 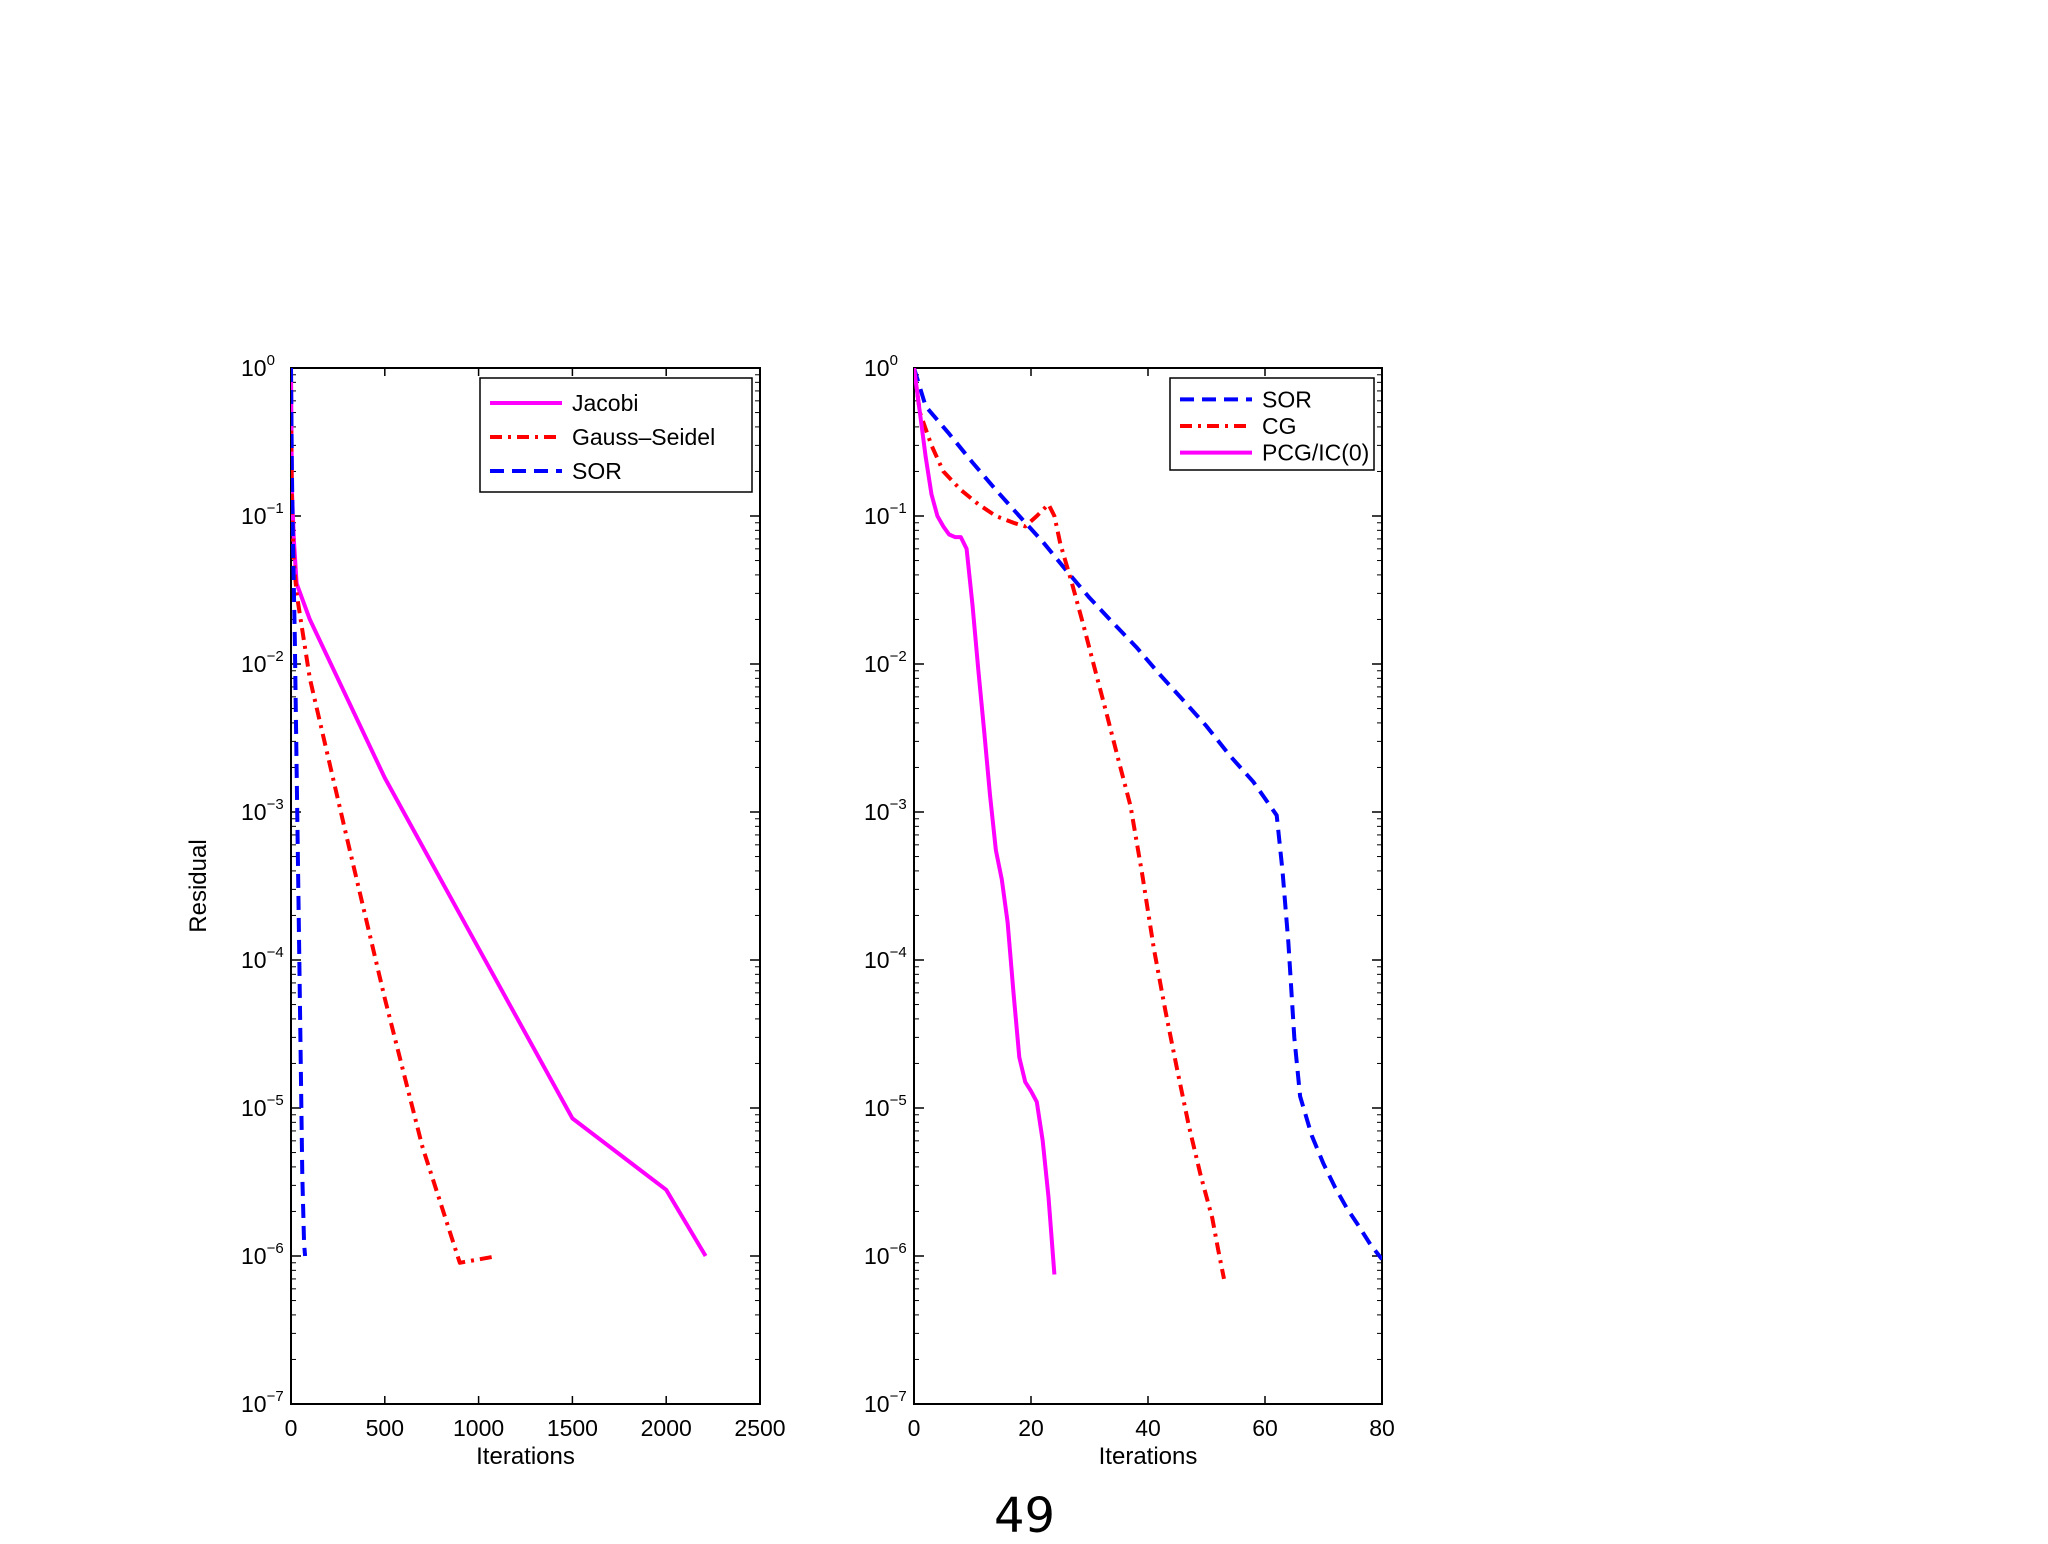 I want to click on page-number: 49, so click(x=1025, y=1516).